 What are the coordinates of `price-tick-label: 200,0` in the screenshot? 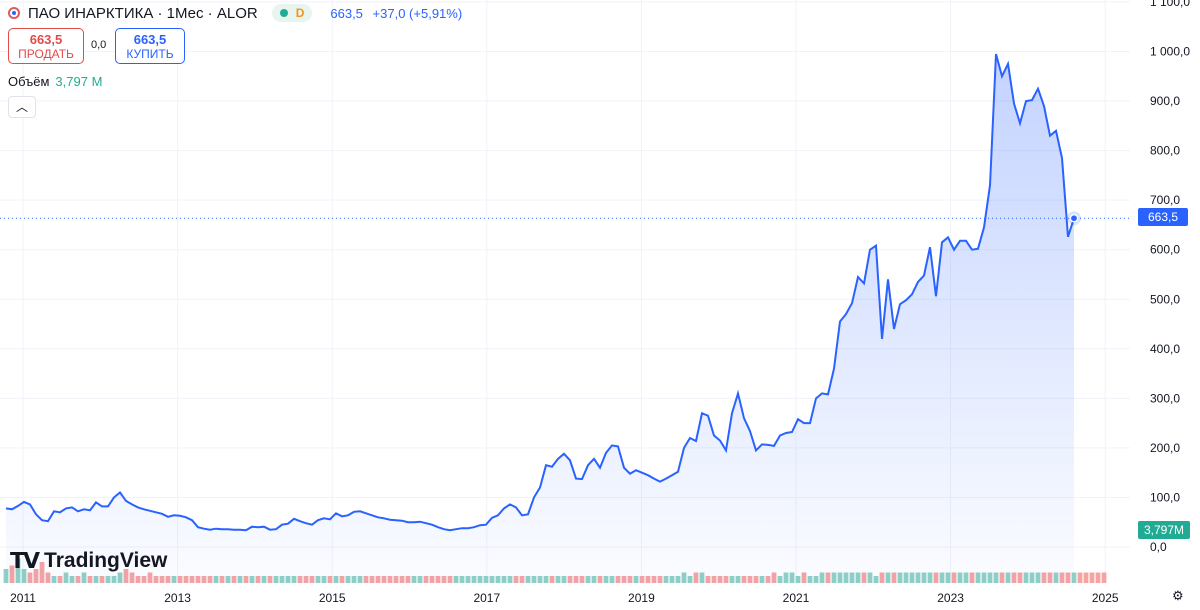 It's located at (1165, 448).